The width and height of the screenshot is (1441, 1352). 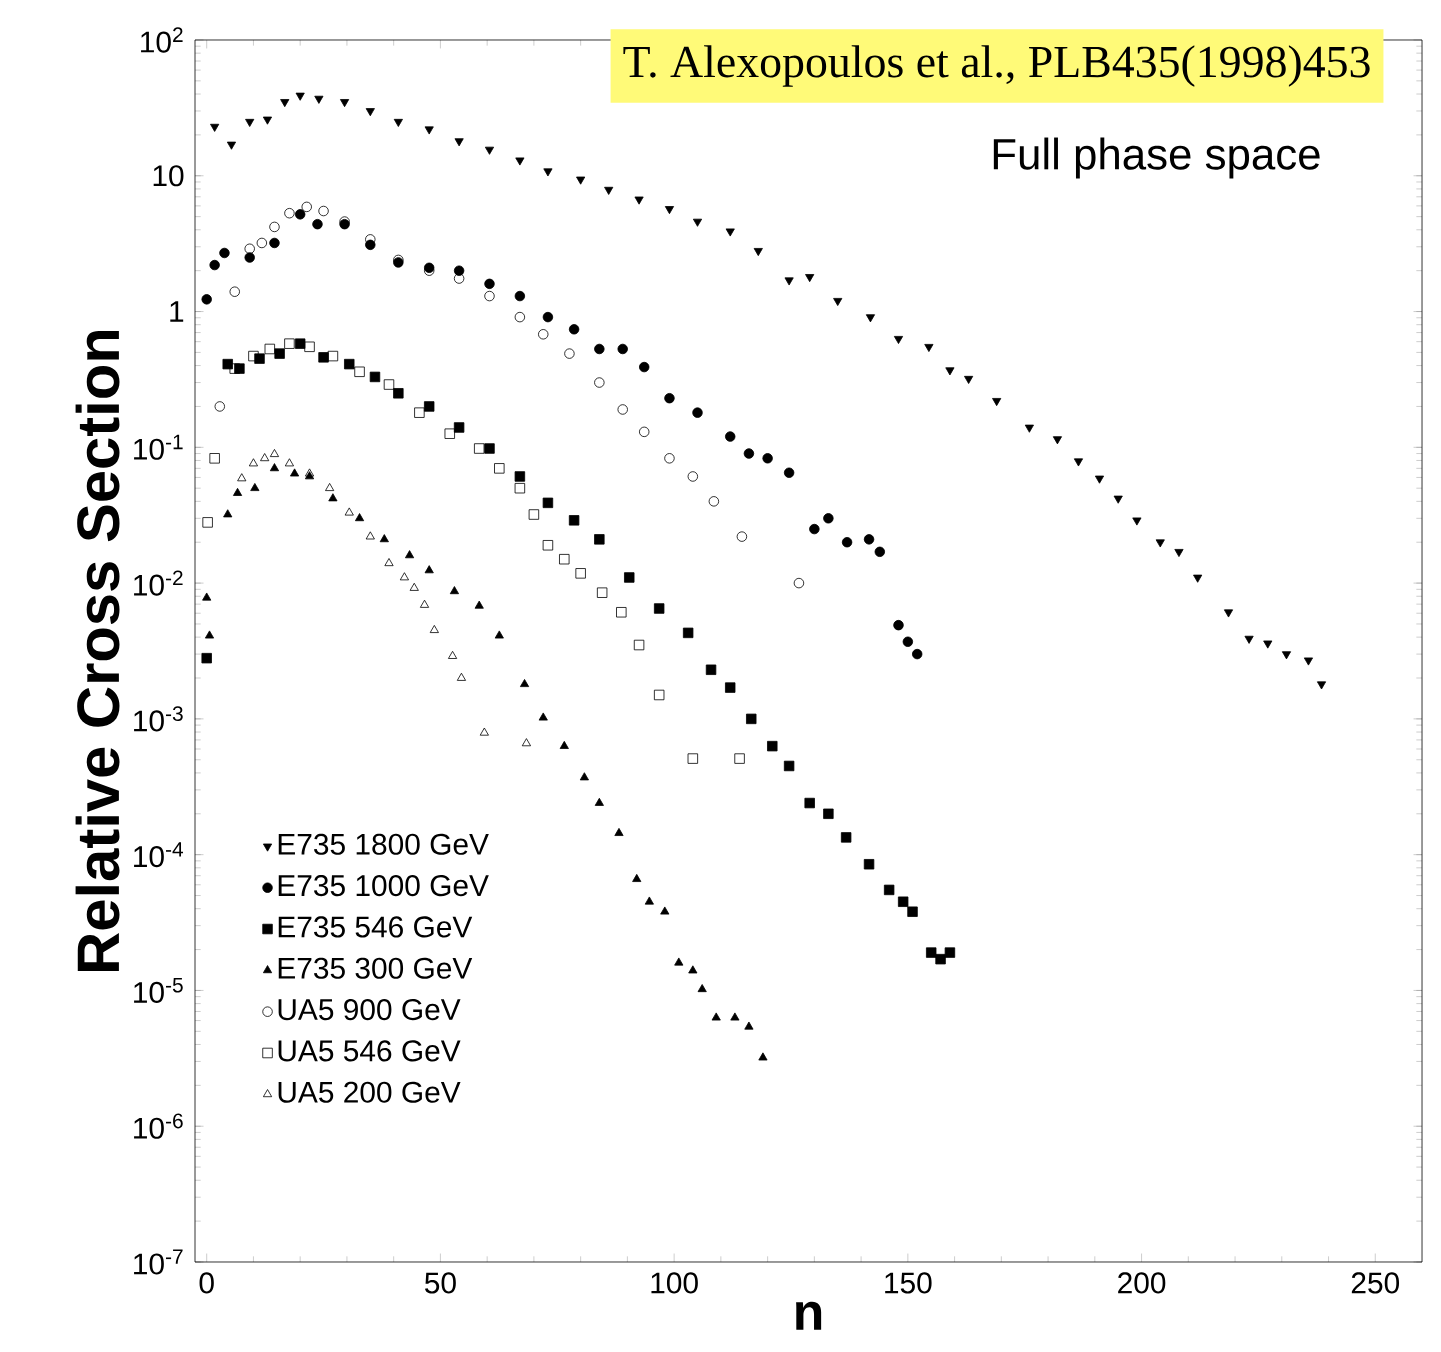 I want to click on legend-label: UA5 546 GeV, so click(x=369, y=1051).